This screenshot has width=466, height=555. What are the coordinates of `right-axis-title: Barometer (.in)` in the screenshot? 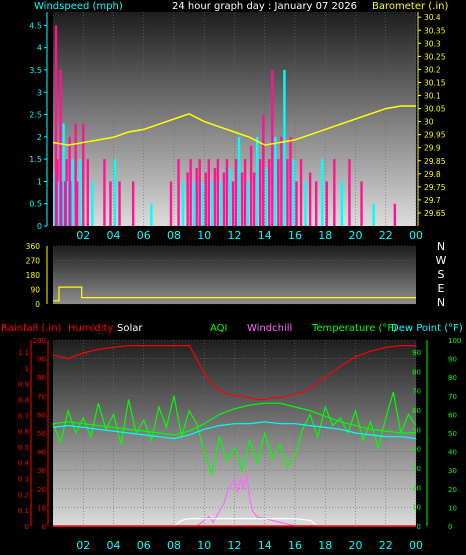 It's located at (410, 6).